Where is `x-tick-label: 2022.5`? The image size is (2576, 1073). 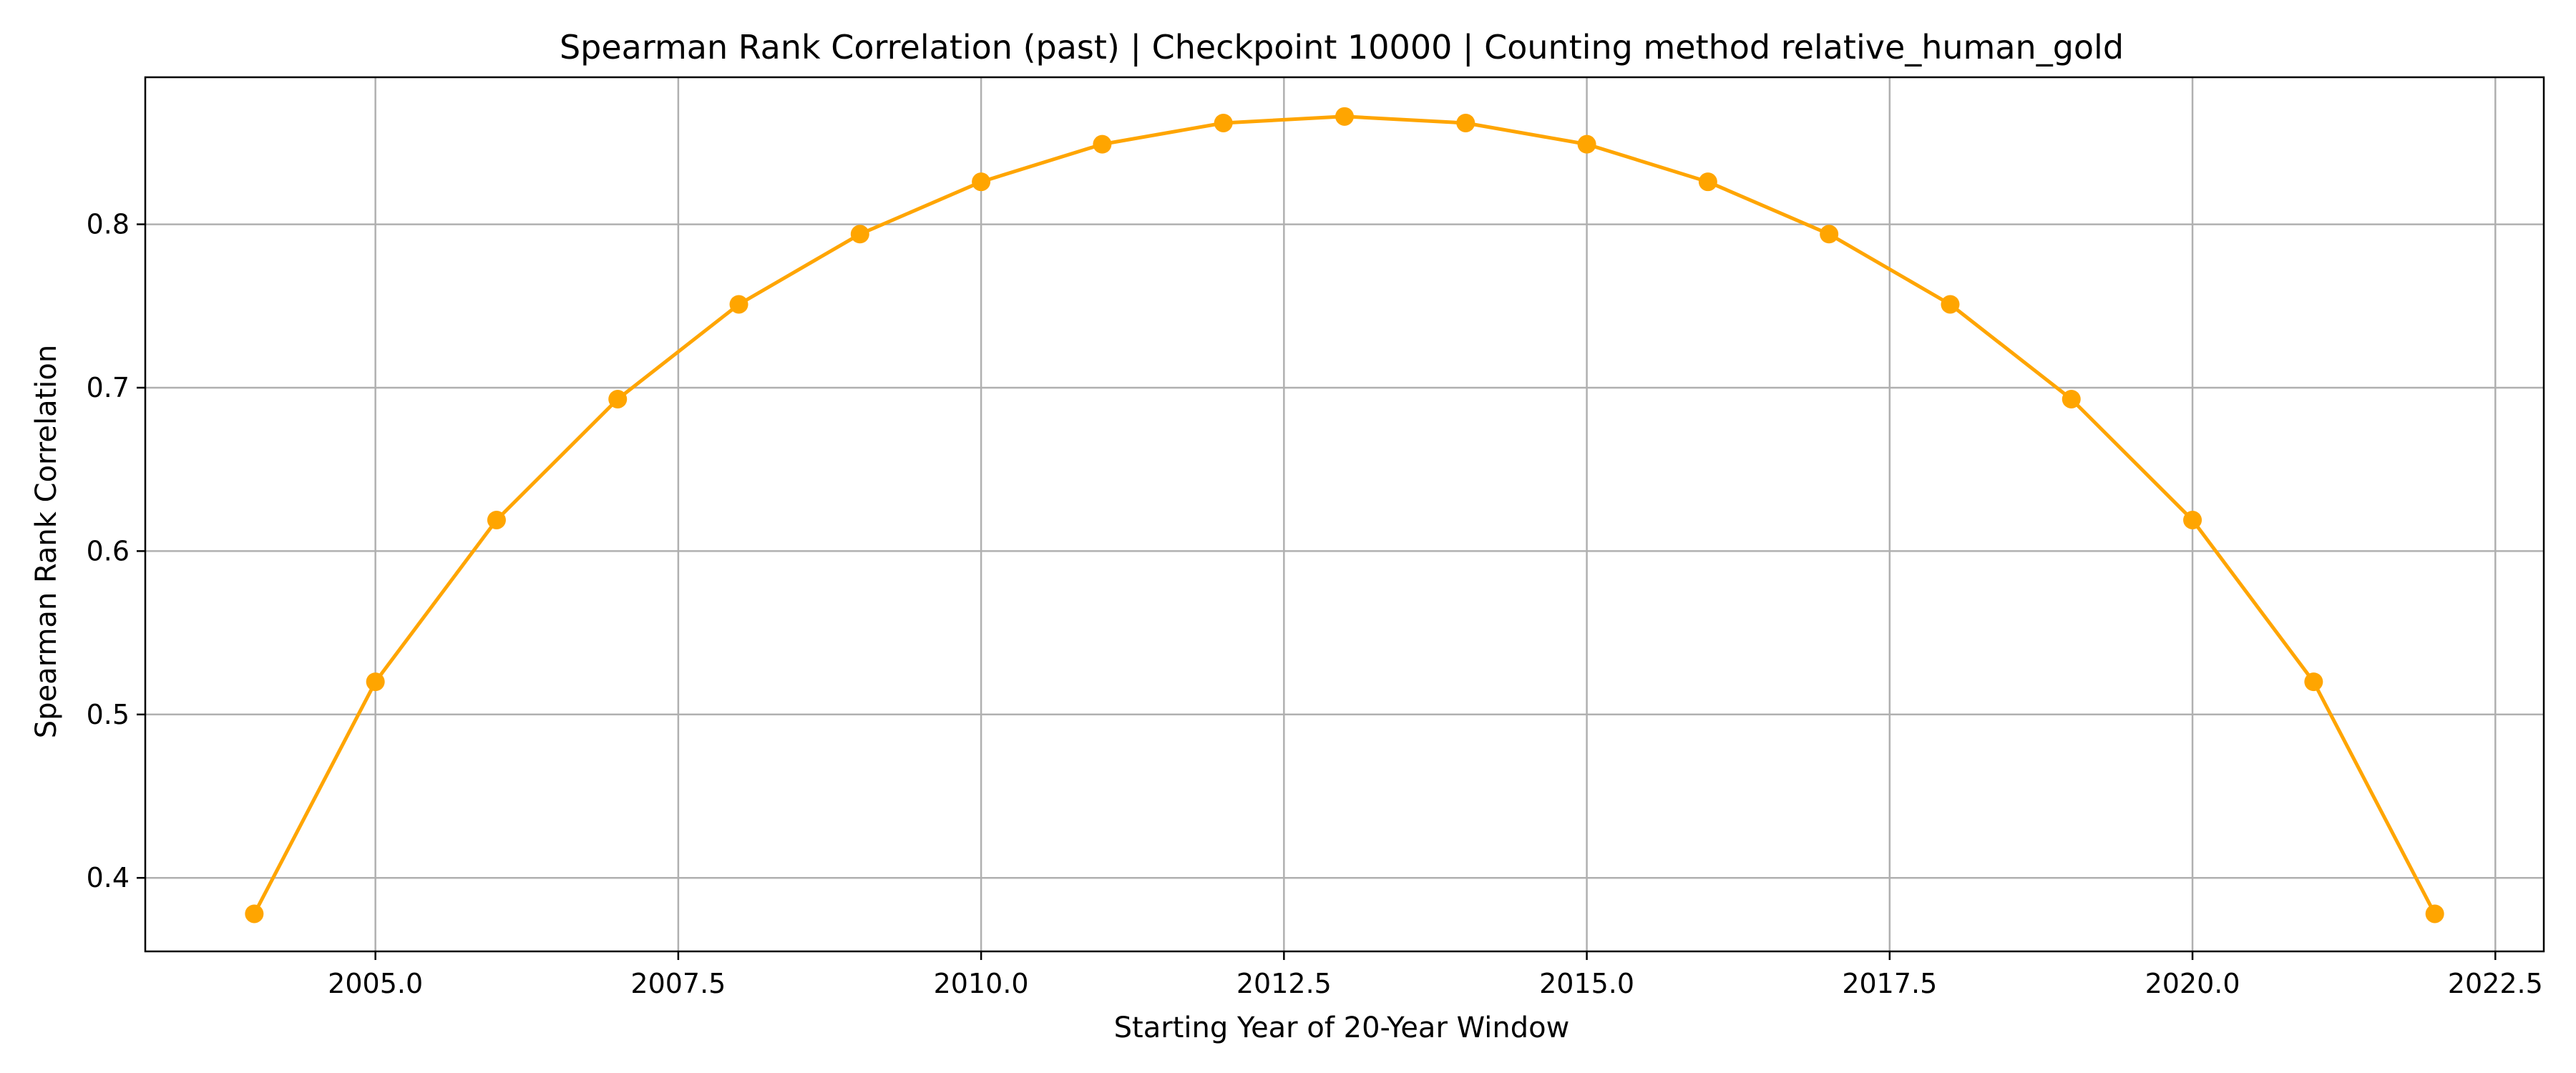
x-tick-label: 2022.5 is located at coordinates (2495, 983).